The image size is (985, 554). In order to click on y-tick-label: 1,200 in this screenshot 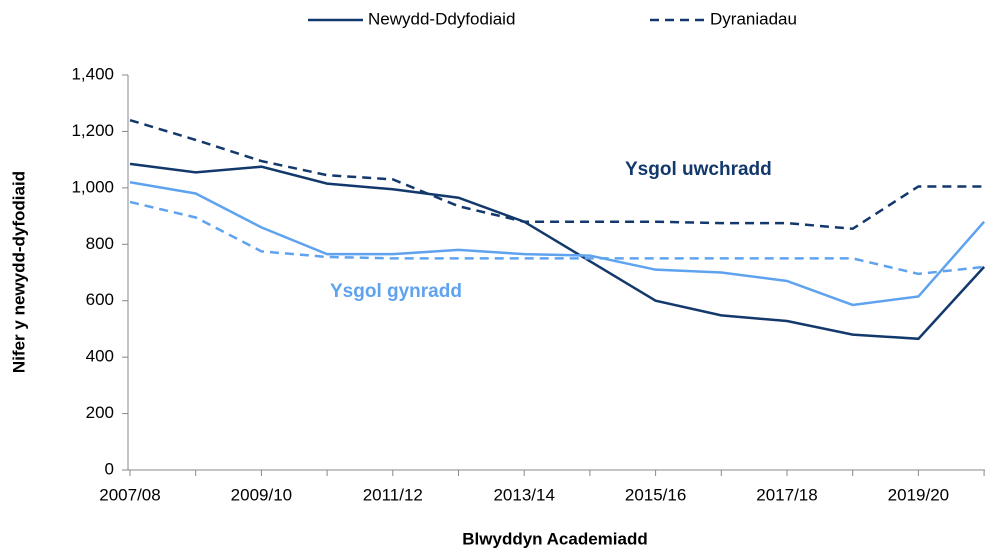, I will do `click(92, 130)`.